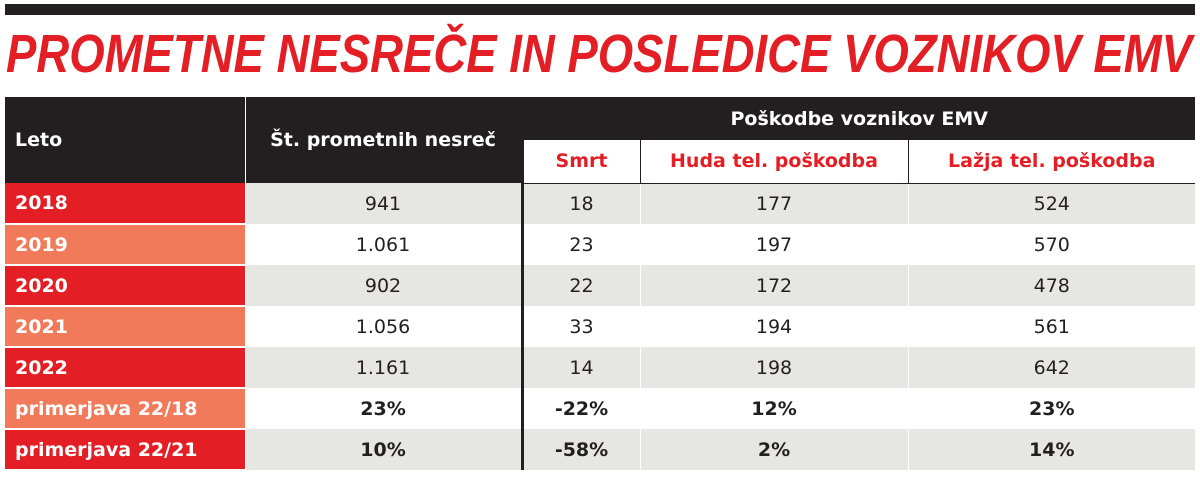 The height and width of the screenshot is (488, 1200). Describe the element at coordinates (773, 162) in the screenshot. I see `header-sub: Huda tel. poškodba` at that location.